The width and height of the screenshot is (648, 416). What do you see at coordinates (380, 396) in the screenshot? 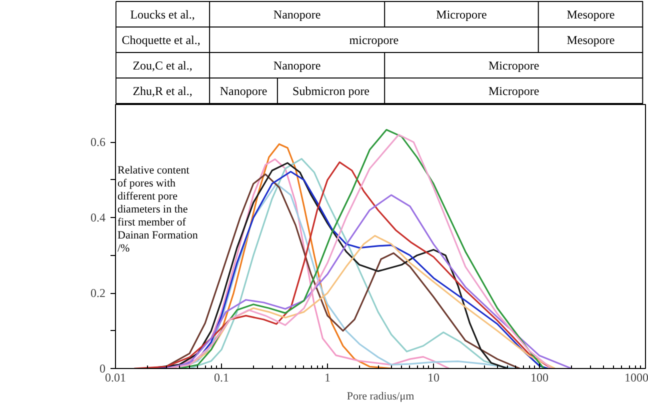
I see `x-axis-title: Pore radius/μm` at bounding box center [380, 396].